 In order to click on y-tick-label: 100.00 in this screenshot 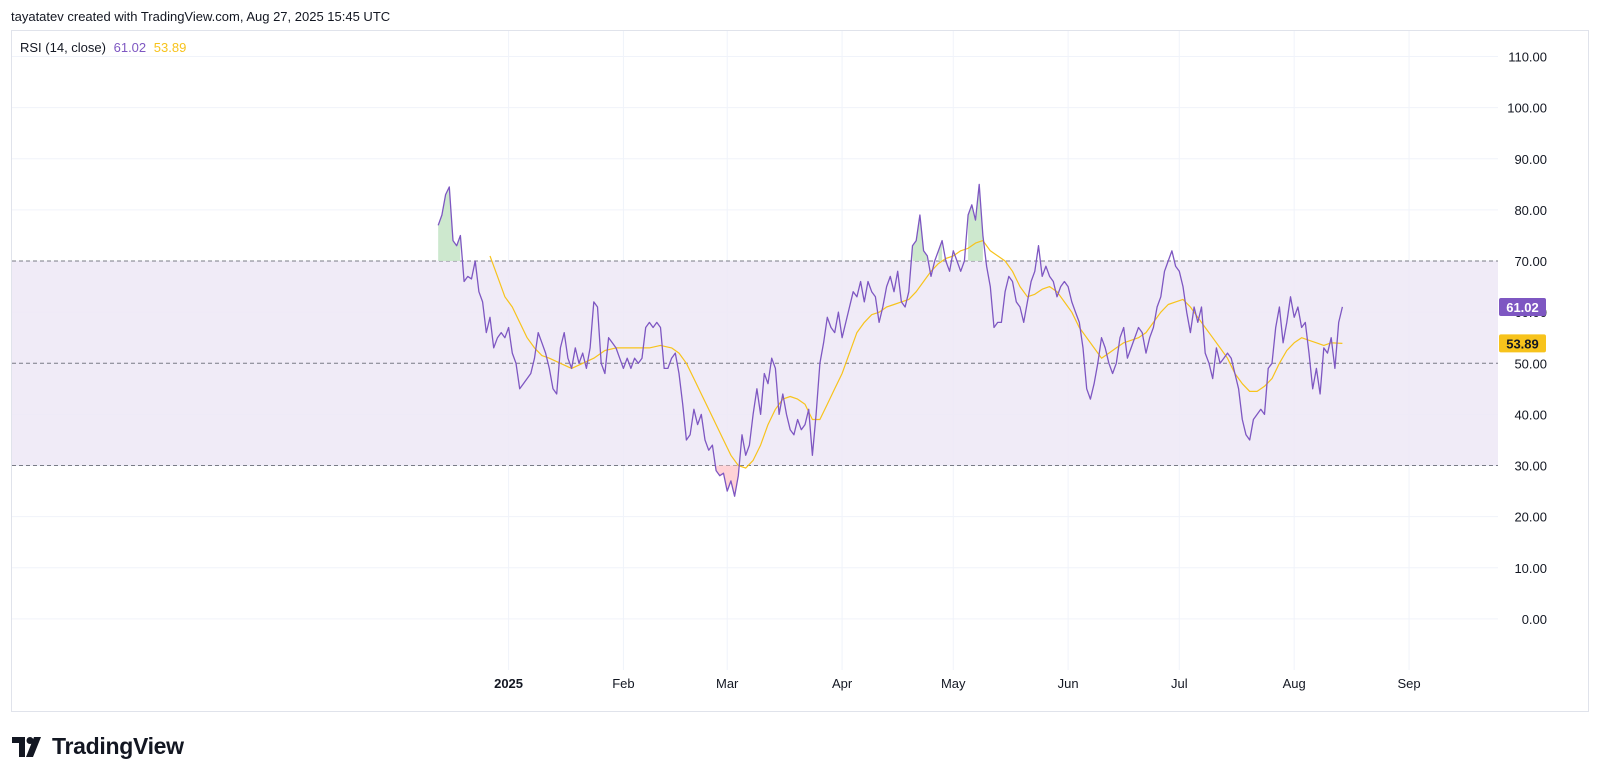, I will do `click(1527, 108)`.